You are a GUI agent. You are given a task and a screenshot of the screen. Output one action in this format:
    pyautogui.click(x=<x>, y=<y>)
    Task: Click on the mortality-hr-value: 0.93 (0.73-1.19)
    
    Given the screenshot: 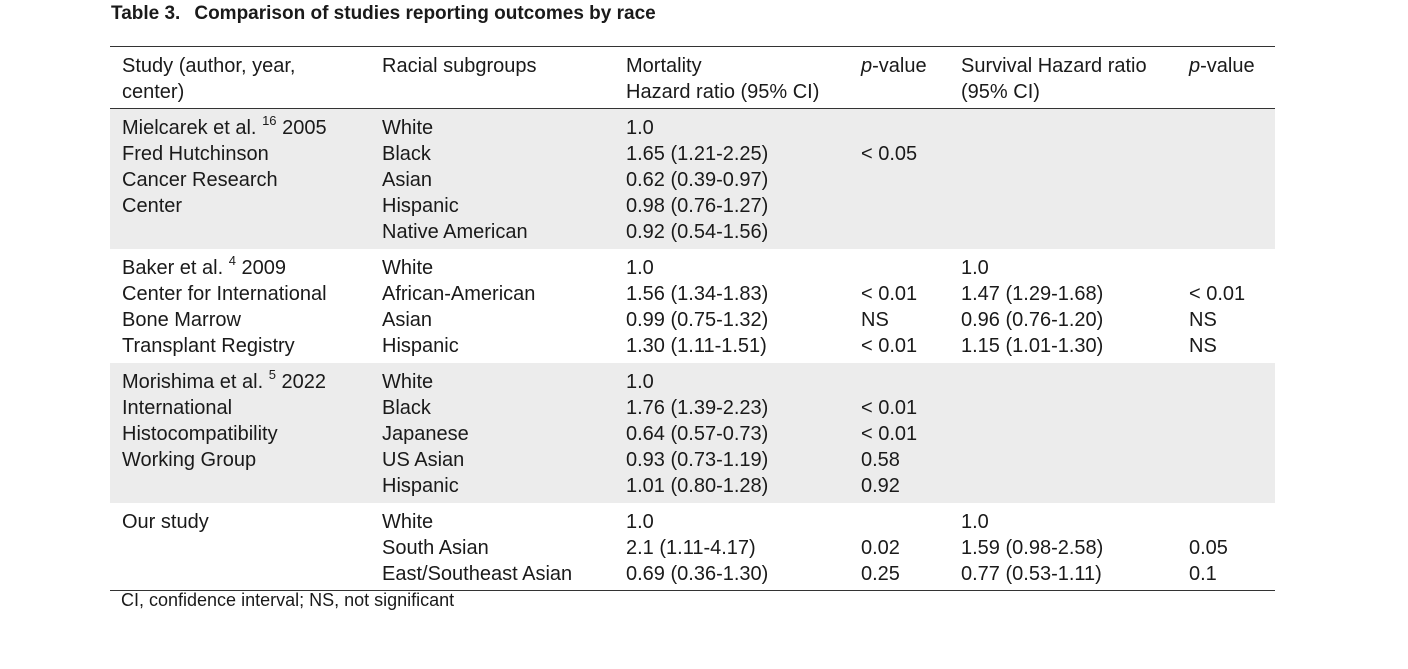 What is the action you would take?
    pyautogui.click(x=697, y=460)
    